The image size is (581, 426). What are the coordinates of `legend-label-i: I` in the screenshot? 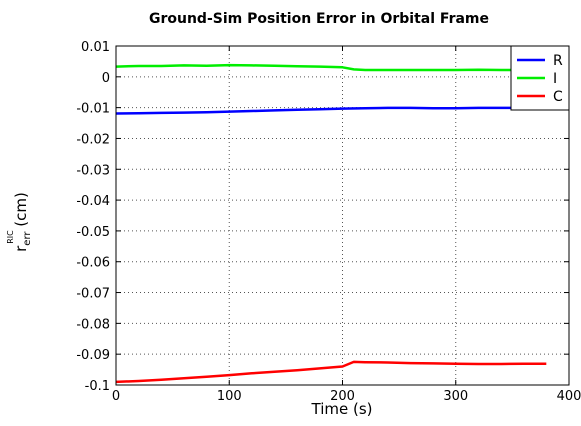 It's located at (555, 79).